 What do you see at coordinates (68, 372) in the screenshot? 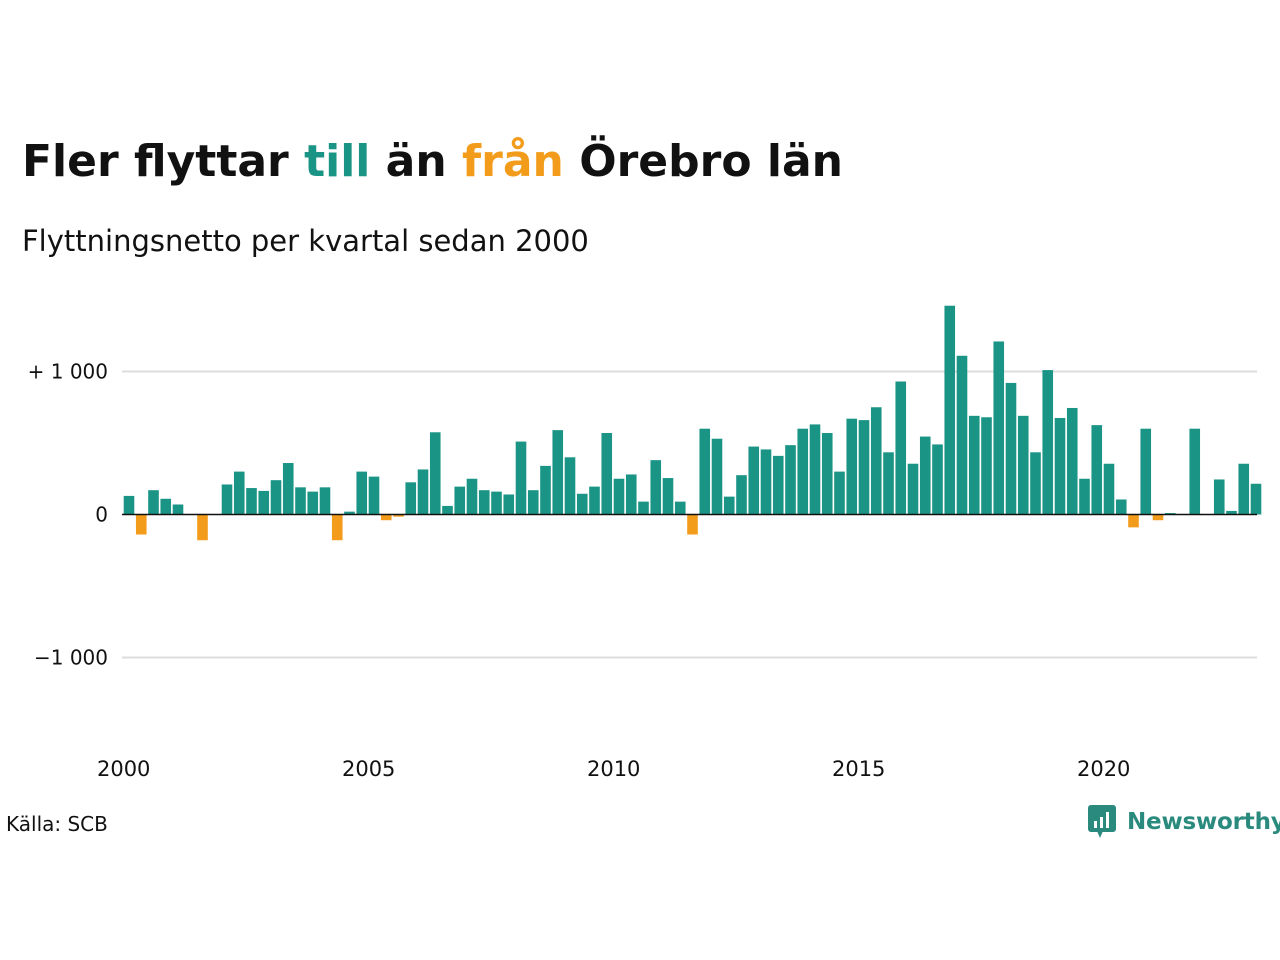
I see `y-tick-label: + 1 000` at bounding box center [68, 372].